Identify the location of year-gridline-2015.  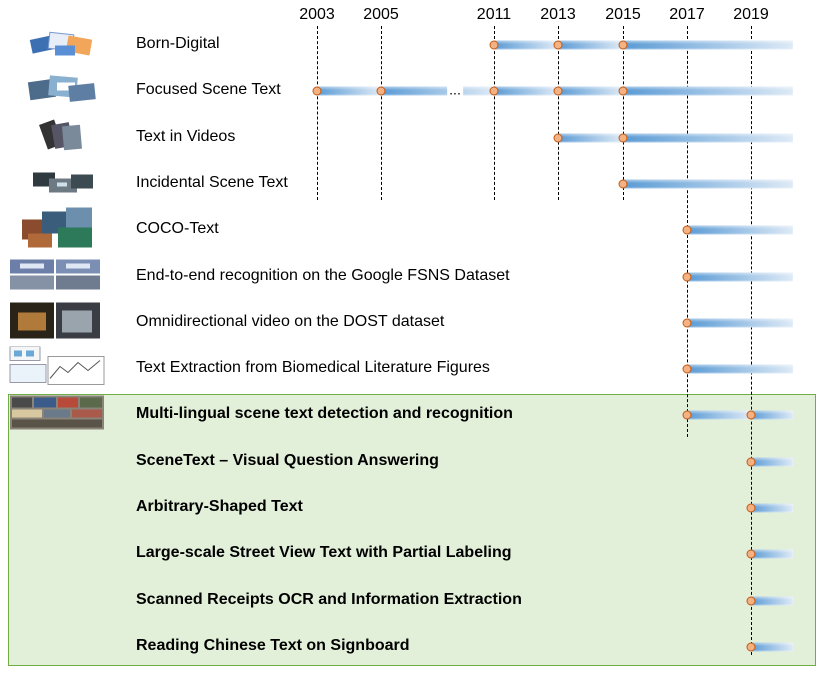
(623, 113).